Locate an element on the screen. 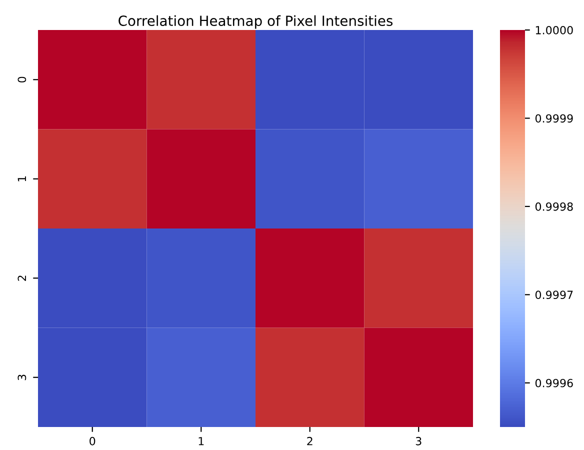  color-bar-label: 0.9996 is located at coordinates (554, 383).